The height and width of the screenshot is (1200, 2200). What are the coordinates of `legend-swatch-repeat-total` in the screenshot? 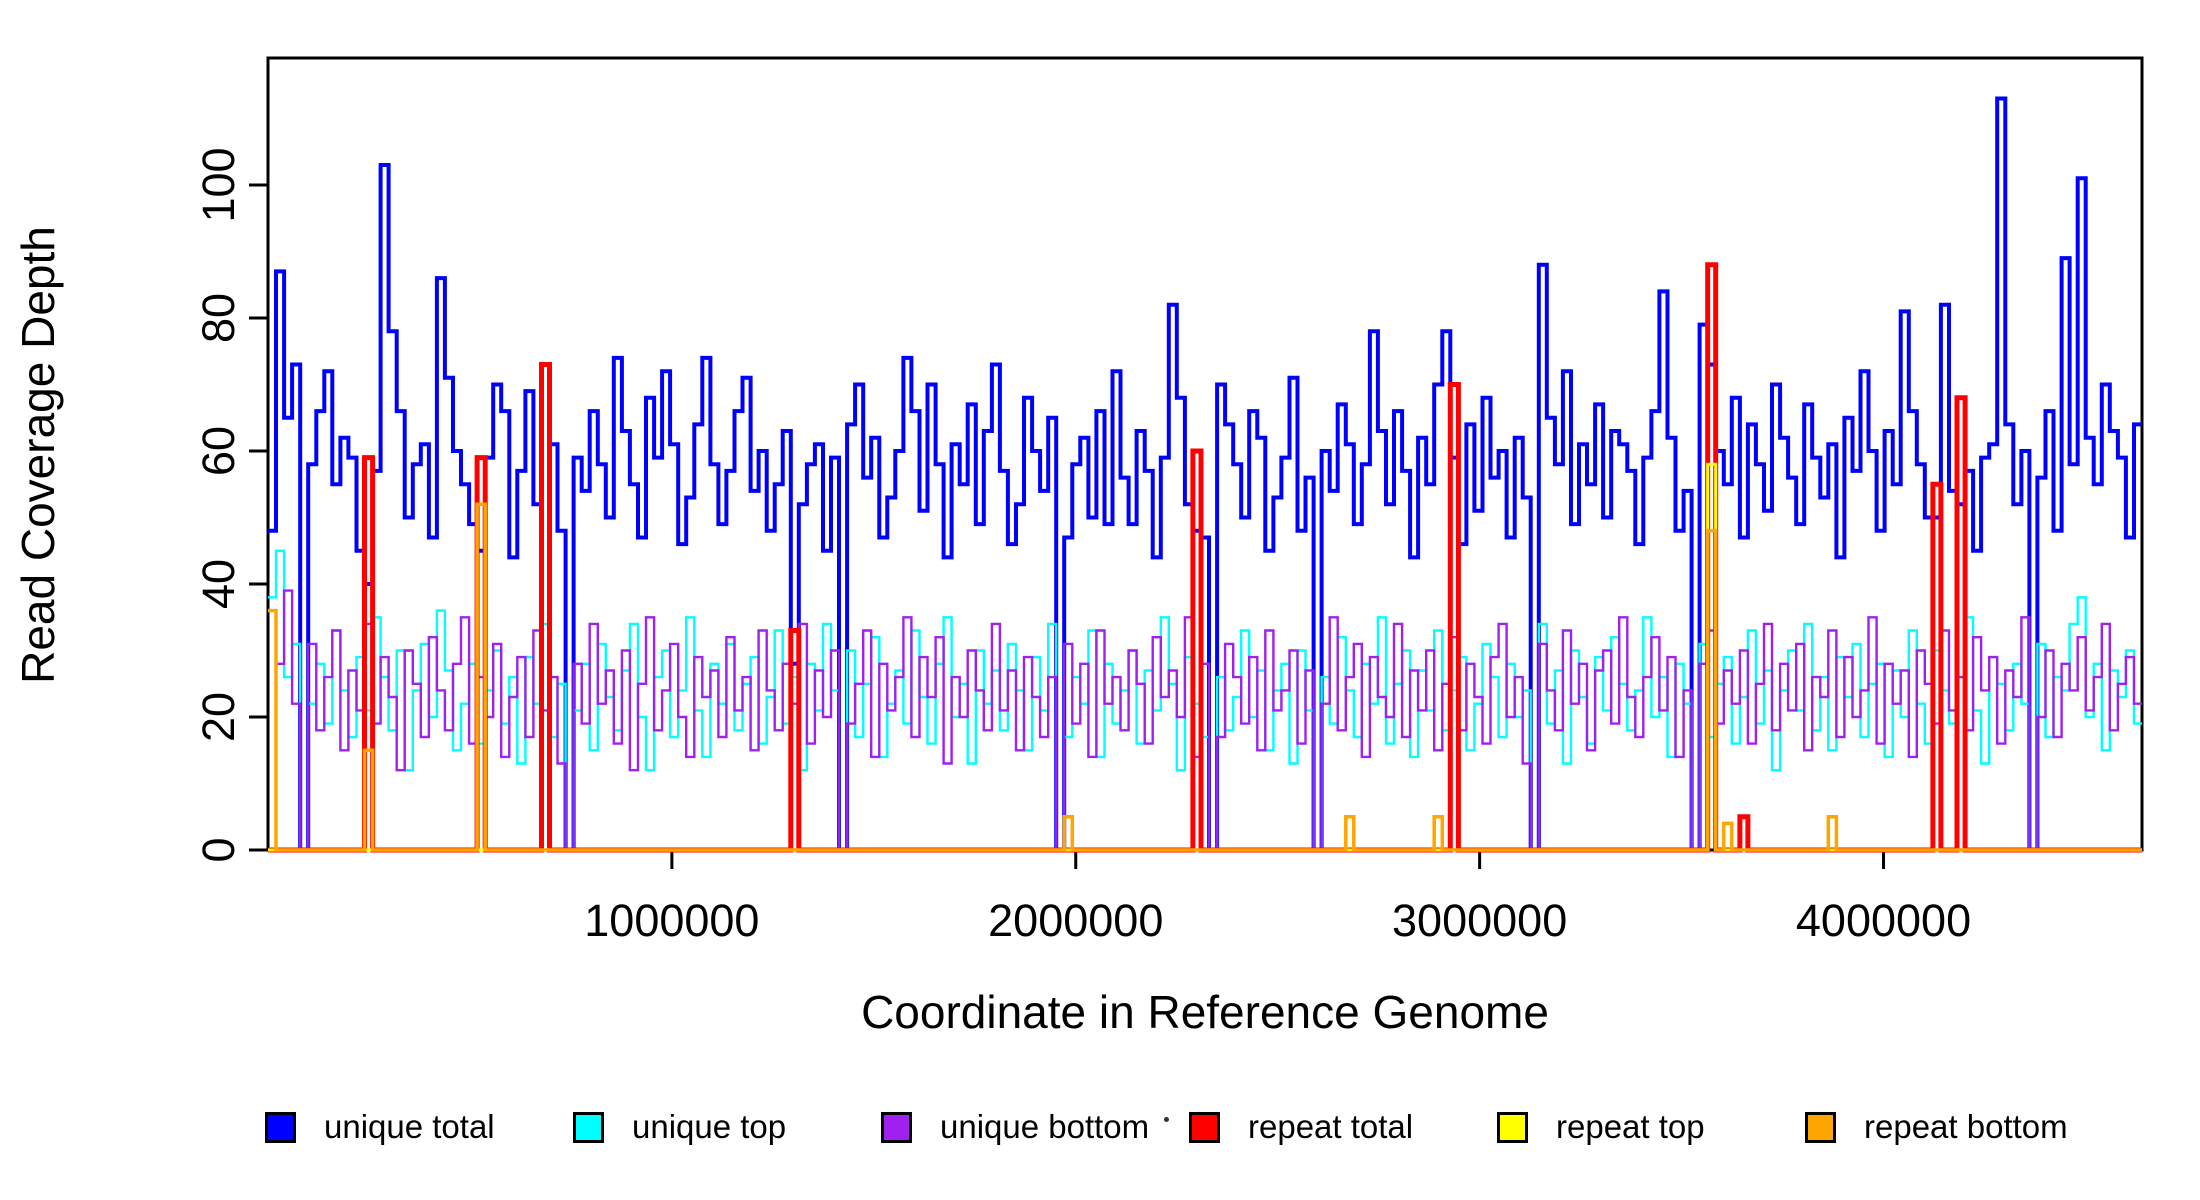 It's located at (1204, 1127).